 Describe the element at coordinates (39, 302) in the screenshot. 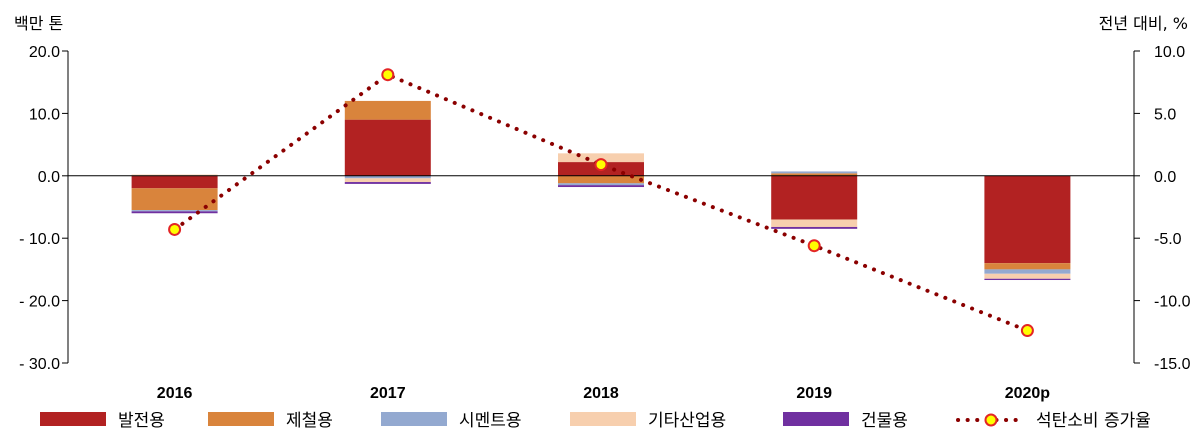

I see `left-tick-label: - 20.0` at that location.